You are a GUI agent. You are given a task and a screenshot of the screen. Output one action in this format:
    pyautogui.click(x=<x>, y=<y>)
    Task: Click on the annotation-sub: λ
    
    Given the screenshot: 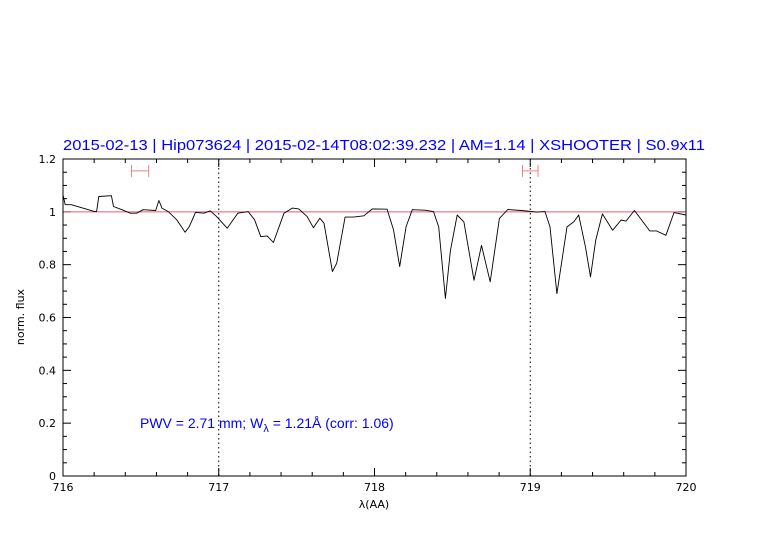 What is the action you would take?
    pyautogui.click(x=266, y=429)
    